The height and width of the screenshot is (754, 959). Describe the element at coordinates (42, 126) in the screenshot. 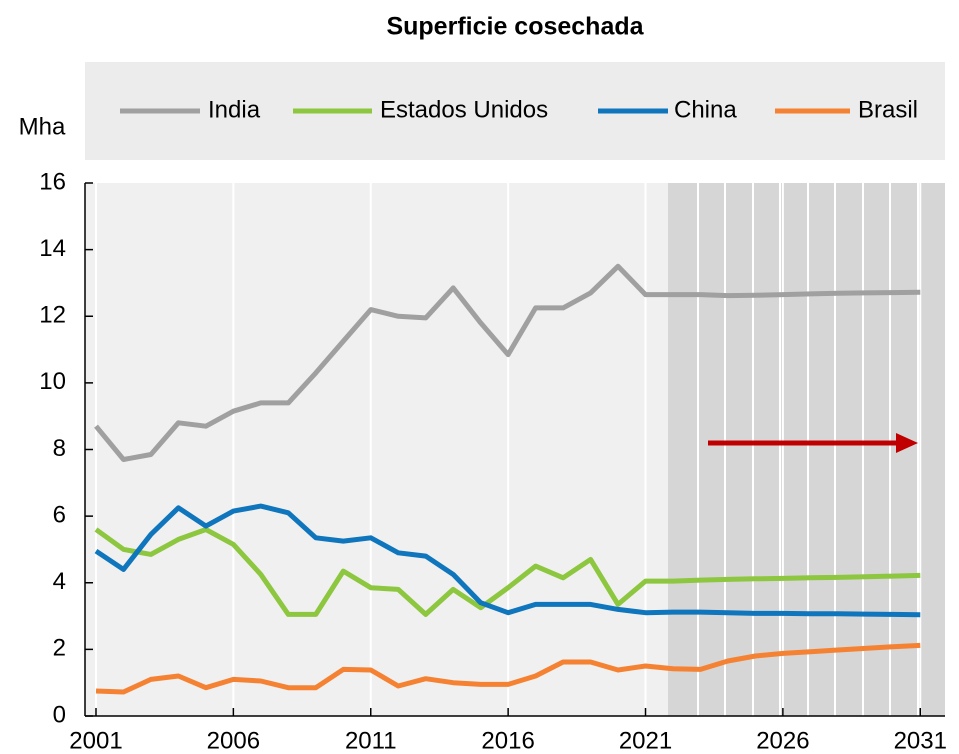

I see `y-axis-label: Mha` at that location.